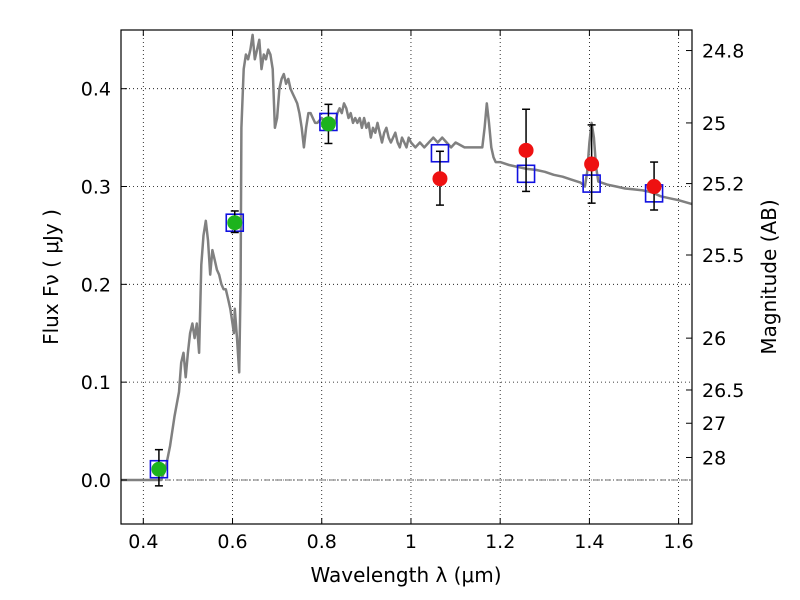 The height and width of the screenshot is (600, 800). What do you see at coordinates (405, 575) in the screenshot?
I see `x-axis-title: Wavelength λ (μm)` at bounding box center [405, 575].